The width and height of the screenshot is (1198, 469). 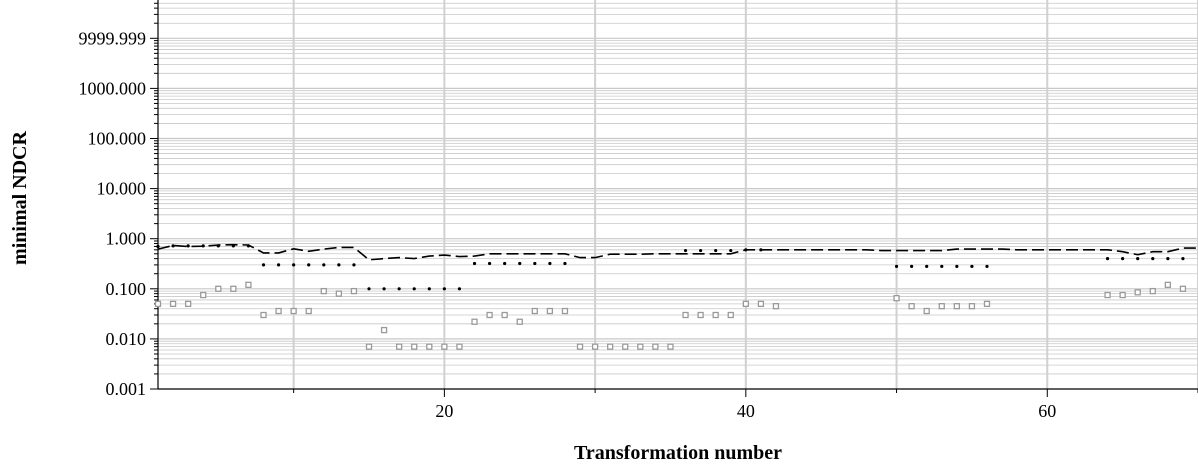 What do you see at coordinates (126, 289) in the screenshot?
I see `y-tick-label: 0.100` at bounding box center [126, 289].